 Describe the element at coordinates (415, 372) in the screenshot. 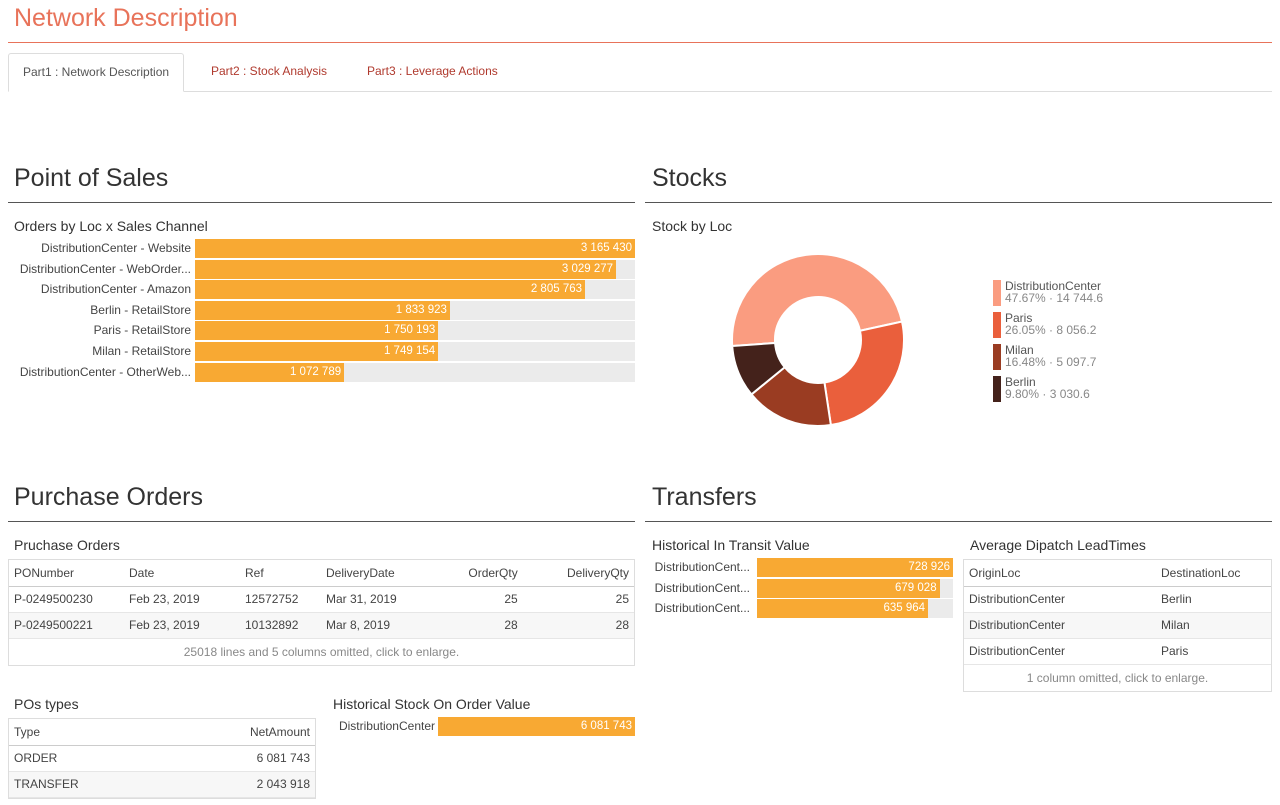

I see `bar-track: 1 072 789` at that location.